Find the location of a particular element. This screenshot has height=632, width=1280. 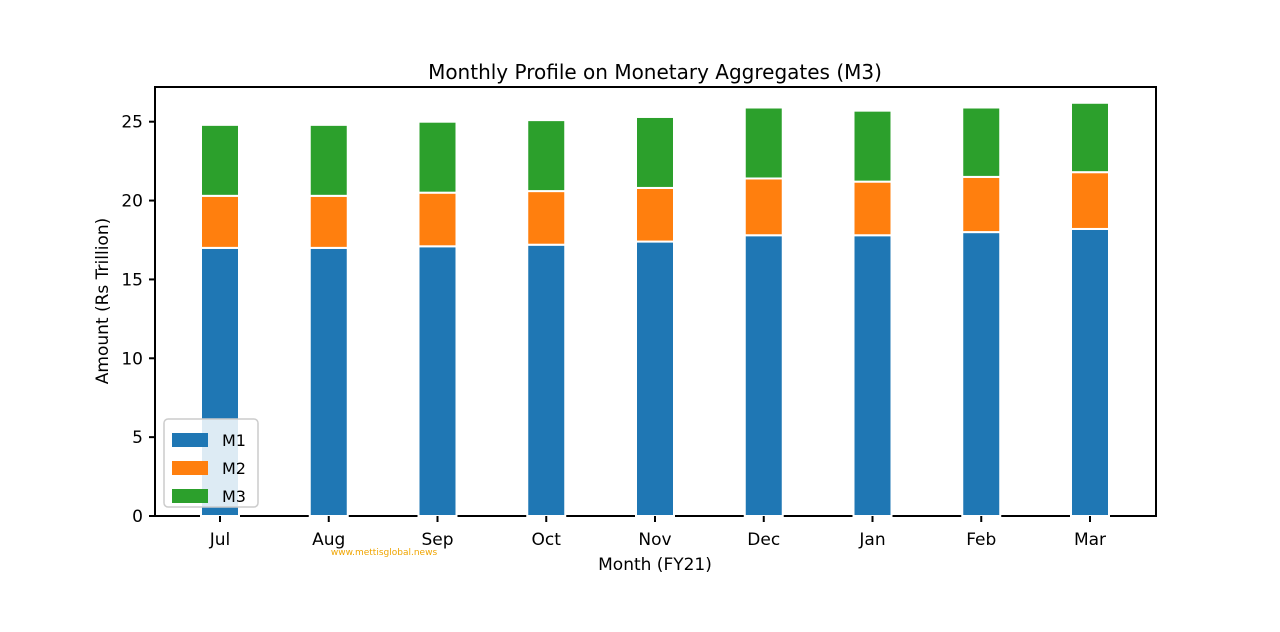

bar-m3-mar is located at coordinates (1090, 137).